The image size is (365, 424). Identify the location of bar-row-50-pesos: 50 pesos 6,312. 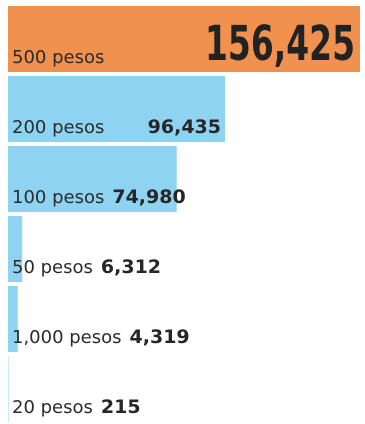
(84, 249).